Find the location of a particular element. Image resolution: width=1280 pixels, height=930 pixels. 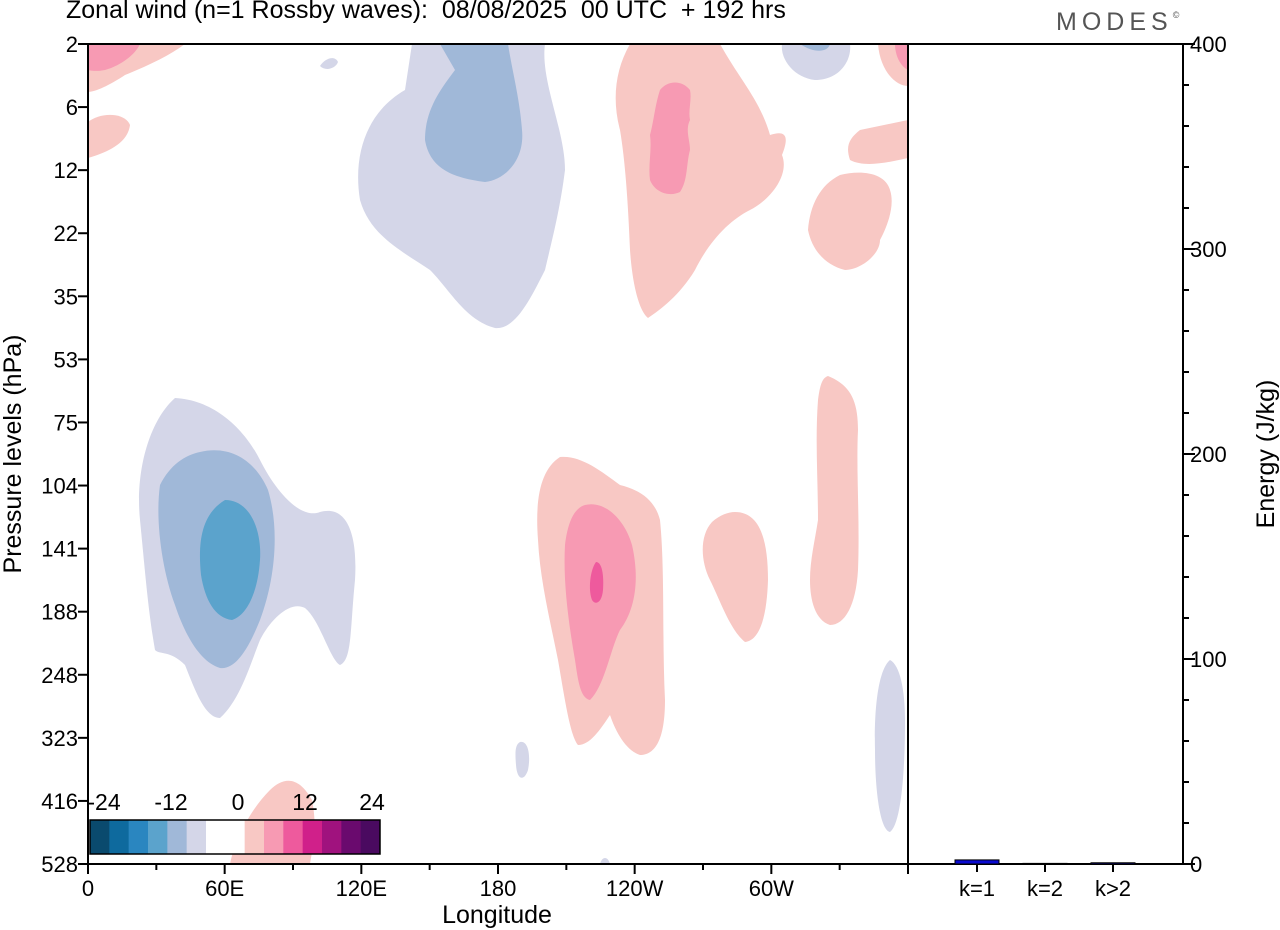

energy-tick-label: 400 is located at coordinates (1208, 44).